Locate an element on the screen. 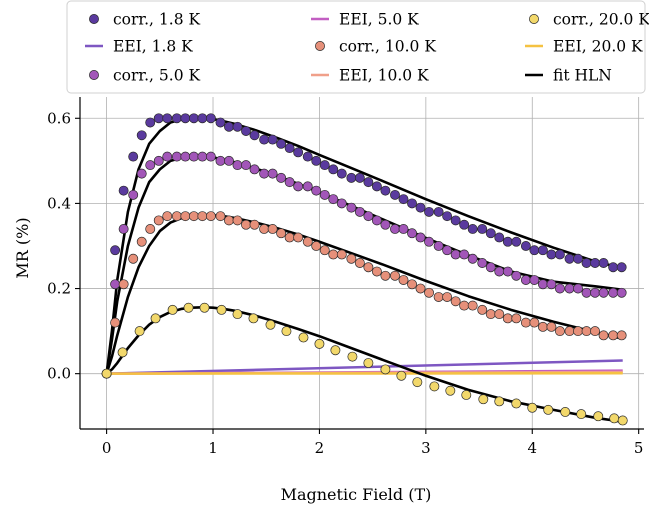 The width and height of the screenshot is (649, 506). series-line is located at coordinates (364, 367).